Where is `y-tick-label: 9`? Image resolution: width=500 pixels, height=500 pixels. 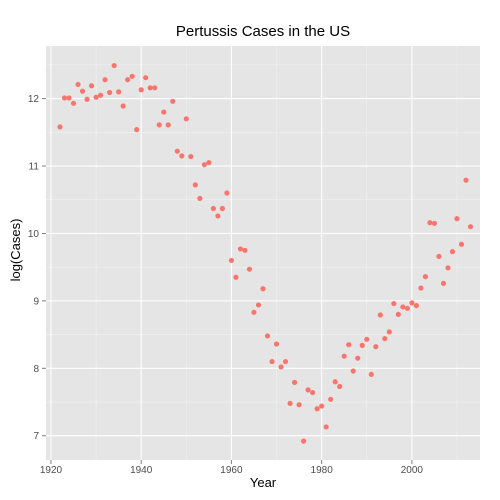
y-tick-label: 9 is located at coordinates (36, 301).